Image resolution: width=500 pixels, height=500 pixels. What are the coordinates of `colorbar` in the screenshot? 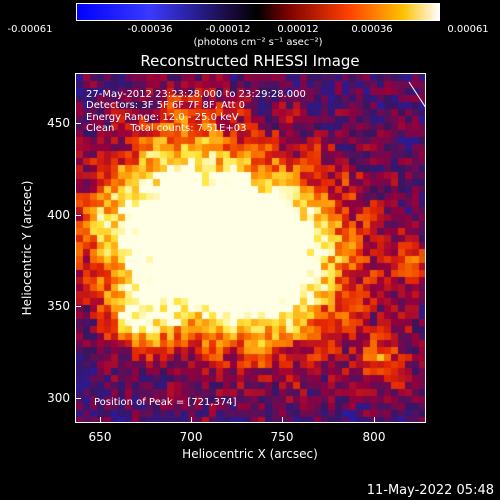 It's located at (258, 12).